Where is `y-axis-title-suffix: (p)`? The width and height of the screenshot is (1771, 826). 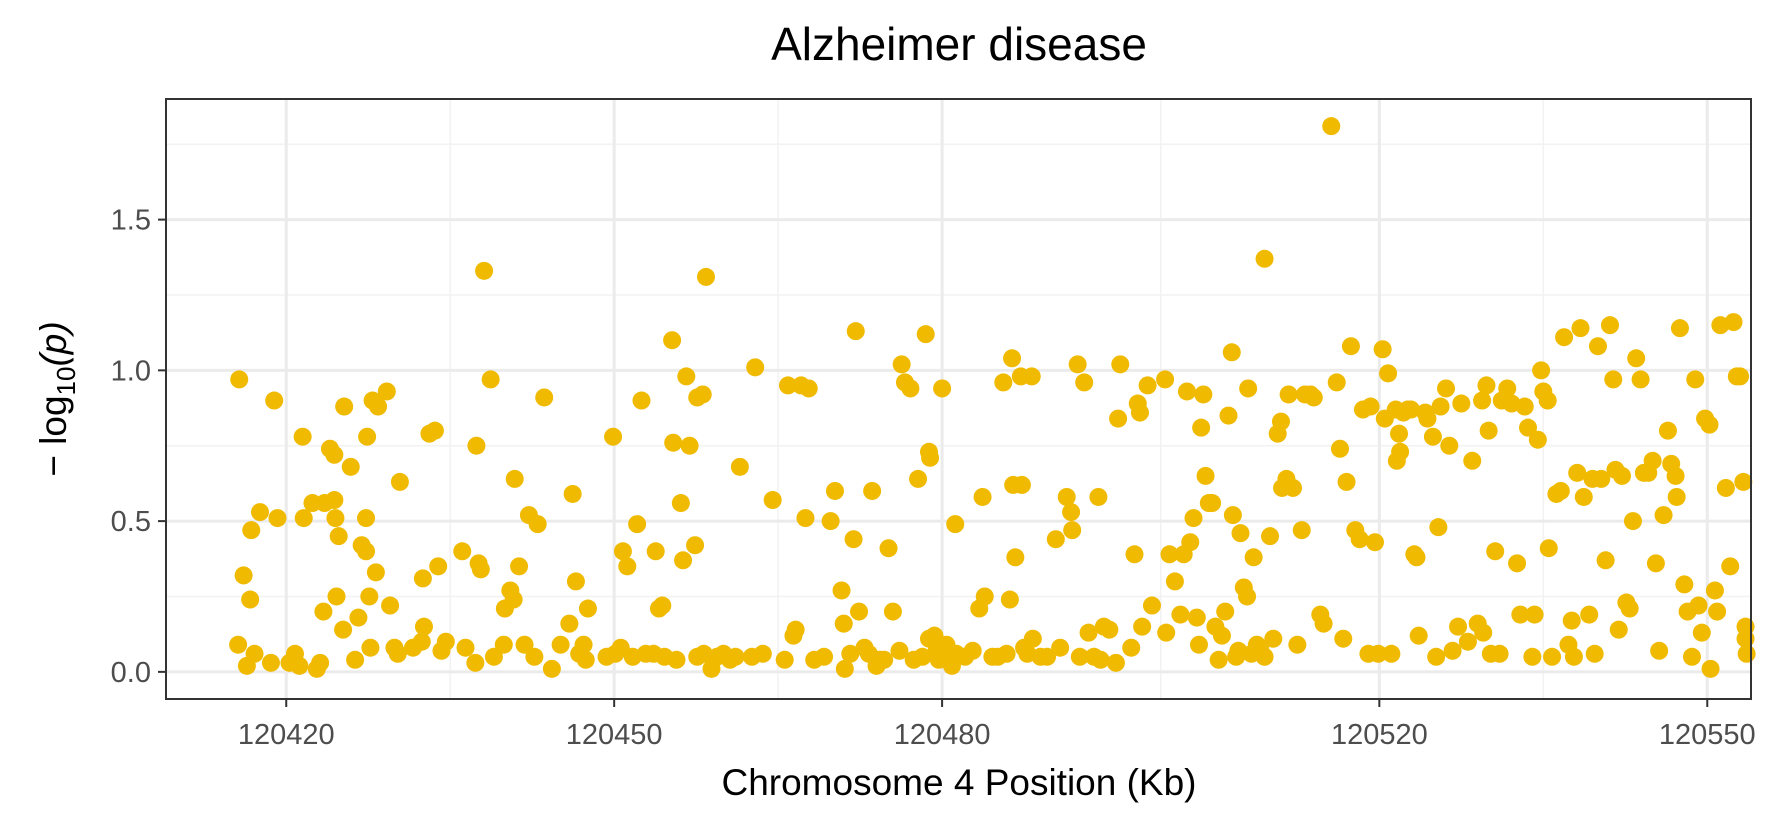 y-axis-title-suffix: (p) is located at coordinates (53, 343).